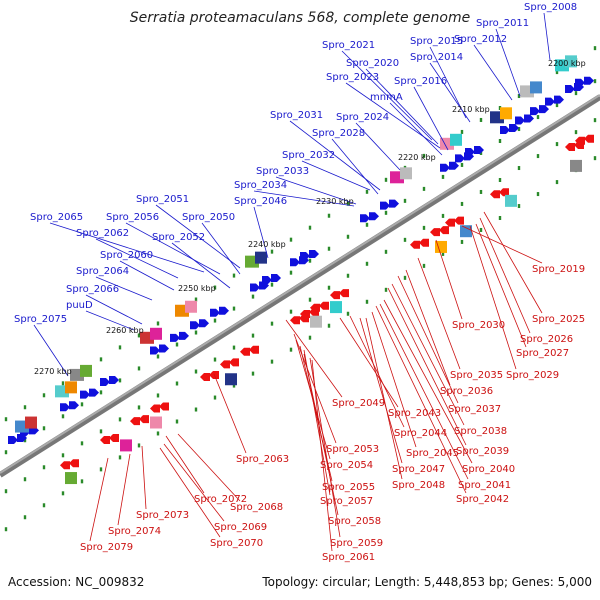 The height and width of the screenshot is (600, 600). What do you see at coordinates (480, 431) in the screenshot?
I see `gene-label-reverse: Spro_2038` at bounding box center [480, 431].